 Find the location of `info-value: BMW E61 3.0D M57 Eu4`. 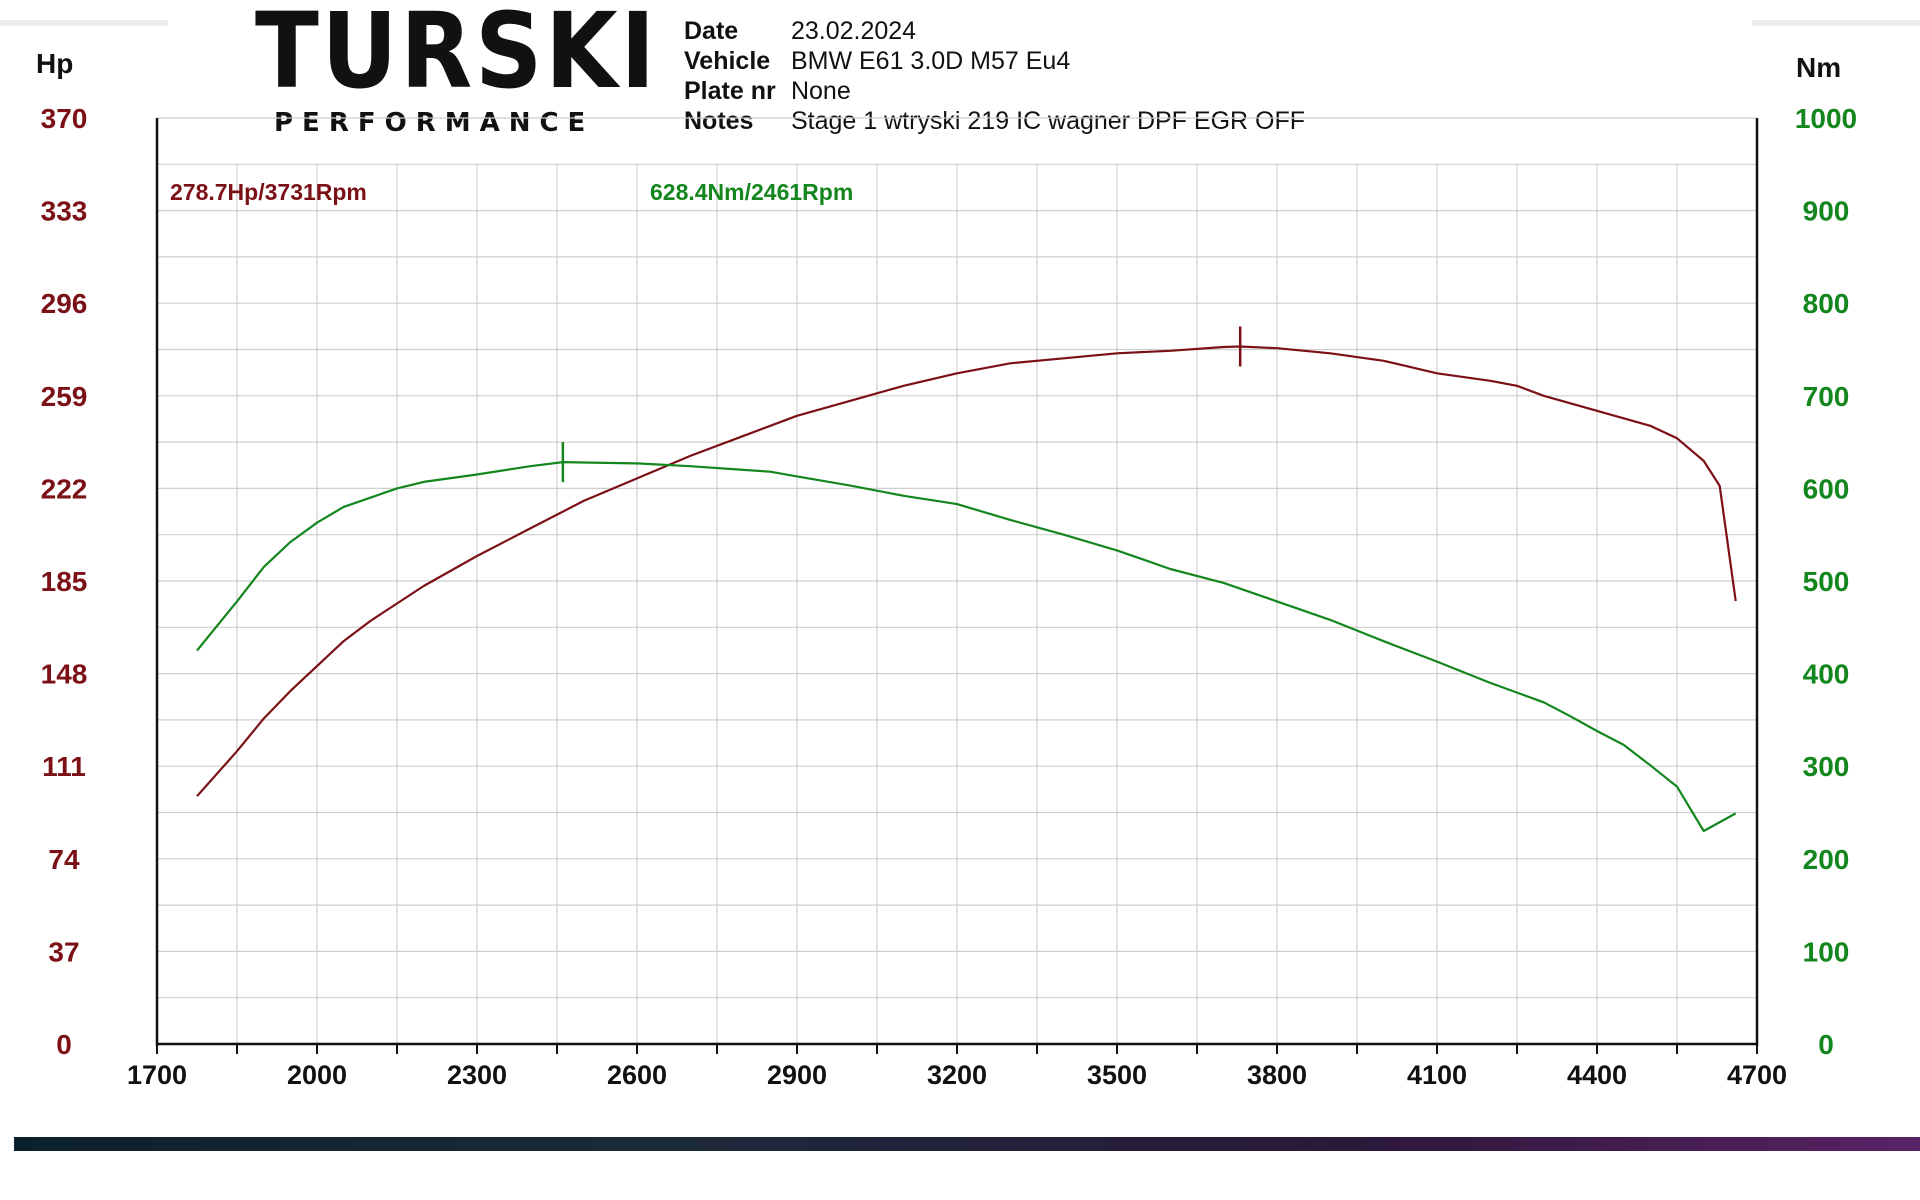

info-value: BMW E61 3.0D M57 Eu4 is located at coordinates (930, 61).